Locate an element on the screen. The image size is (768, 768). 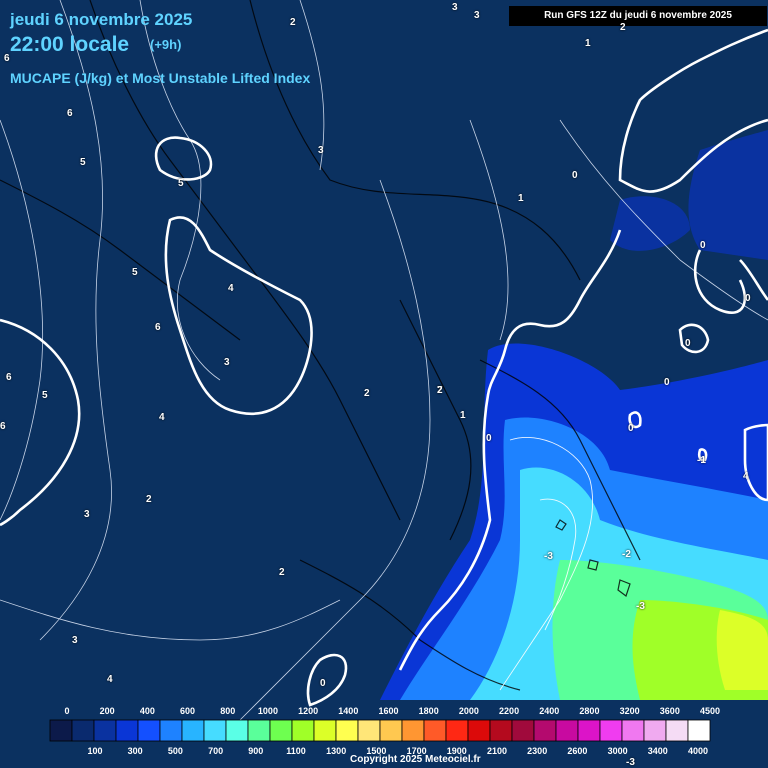
isoline-label: 7 is located at coordinates (440, 390).